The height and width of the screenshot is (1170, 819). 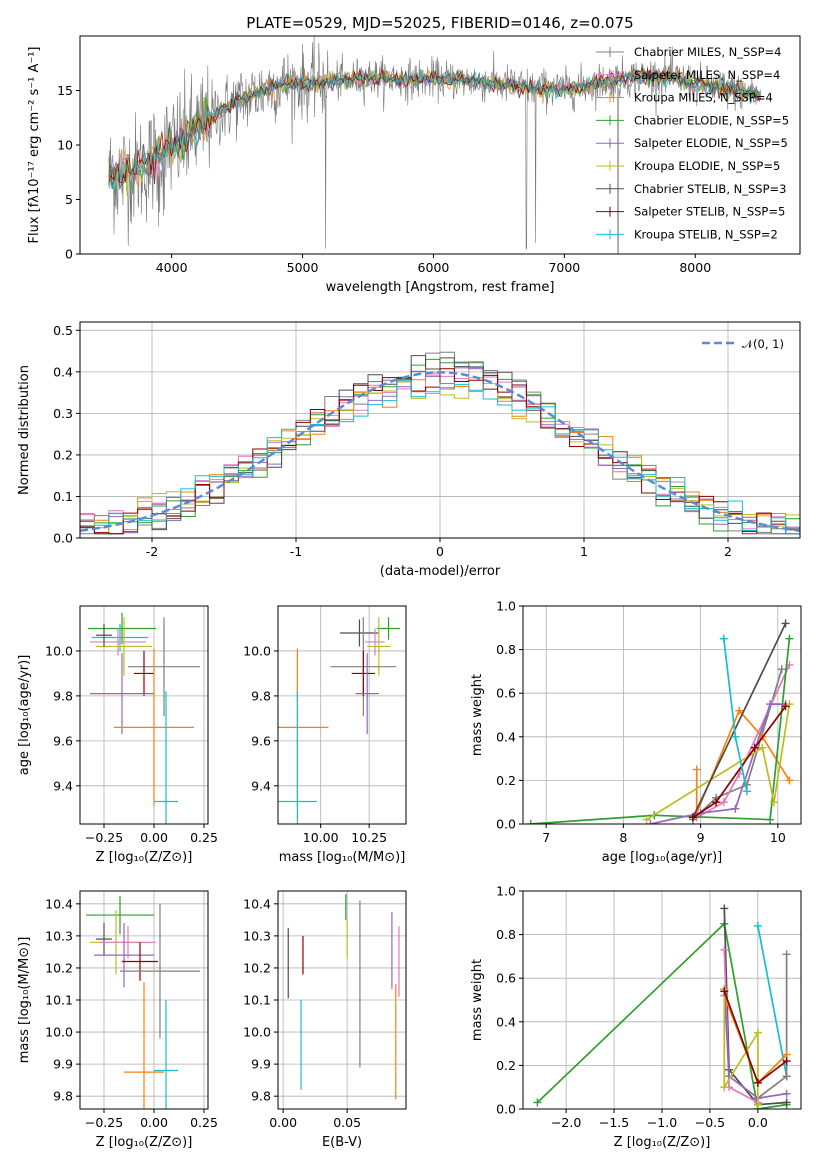 I want to click on x-axis-label: wavelength [Angstrom, rest frame], so click(x=440, y=287).